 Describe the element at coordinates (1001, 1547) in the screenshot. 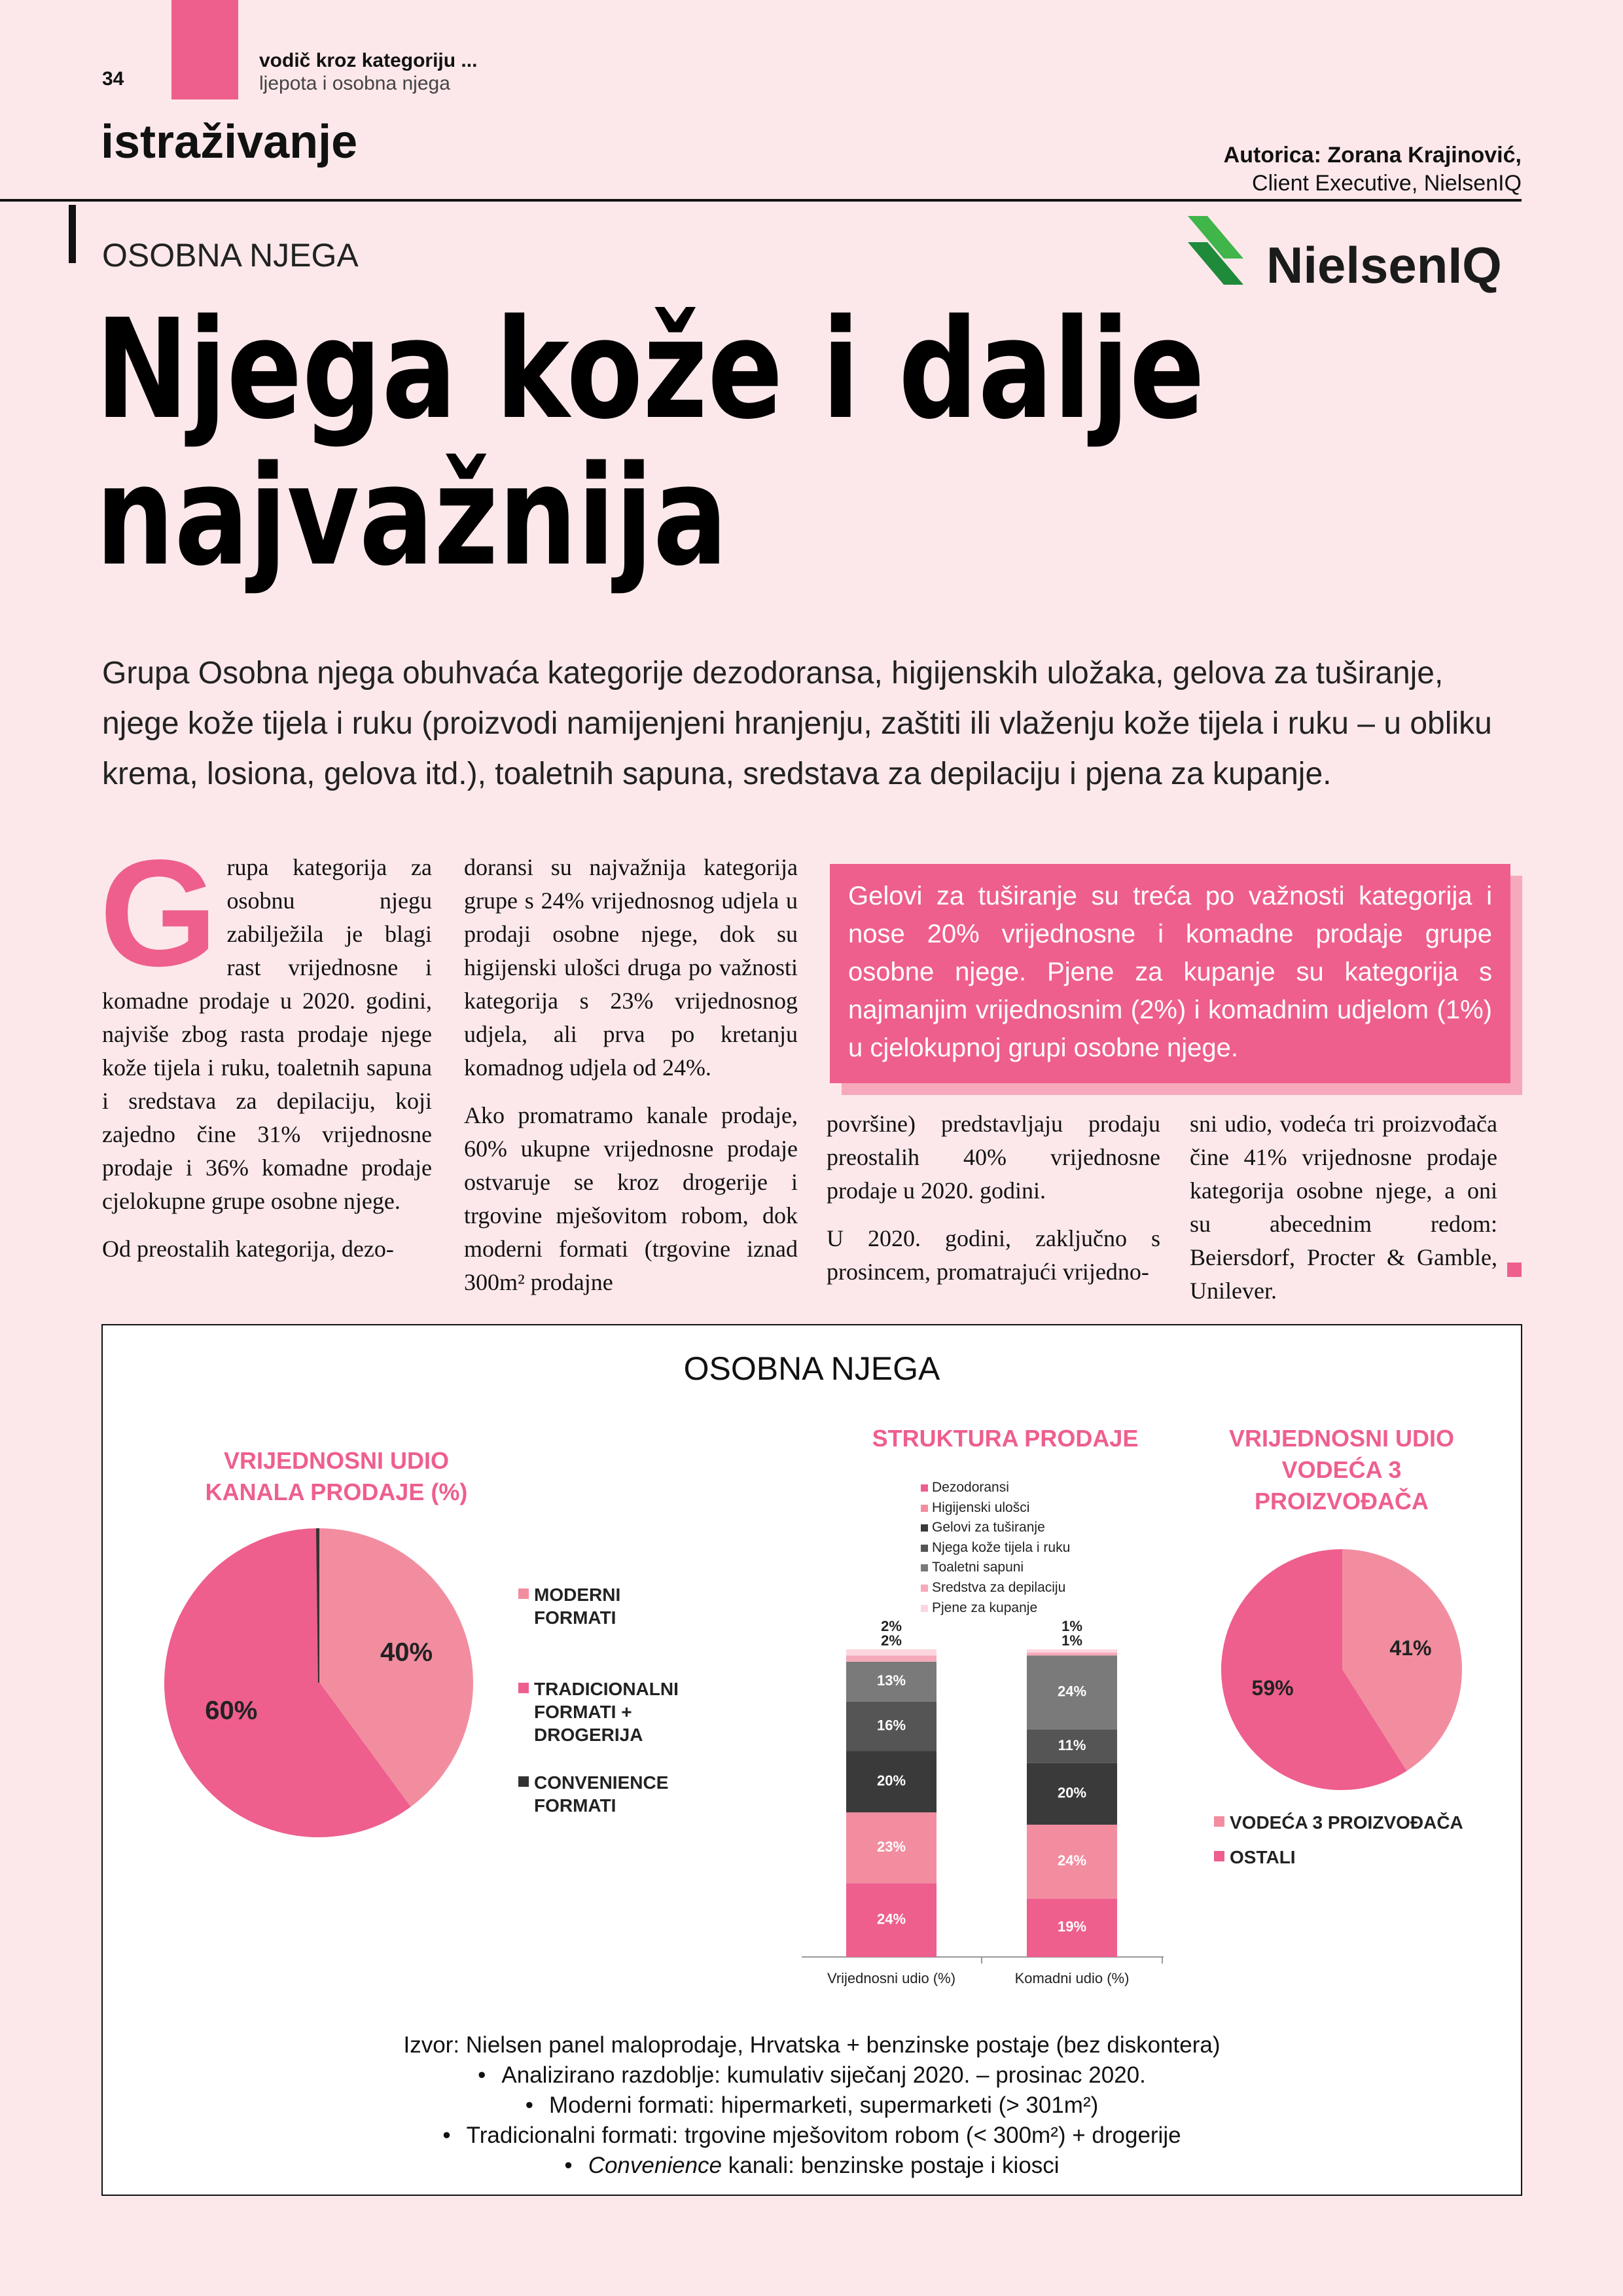

I see `legend-label: Njega kože tijela i ruku` at that location.